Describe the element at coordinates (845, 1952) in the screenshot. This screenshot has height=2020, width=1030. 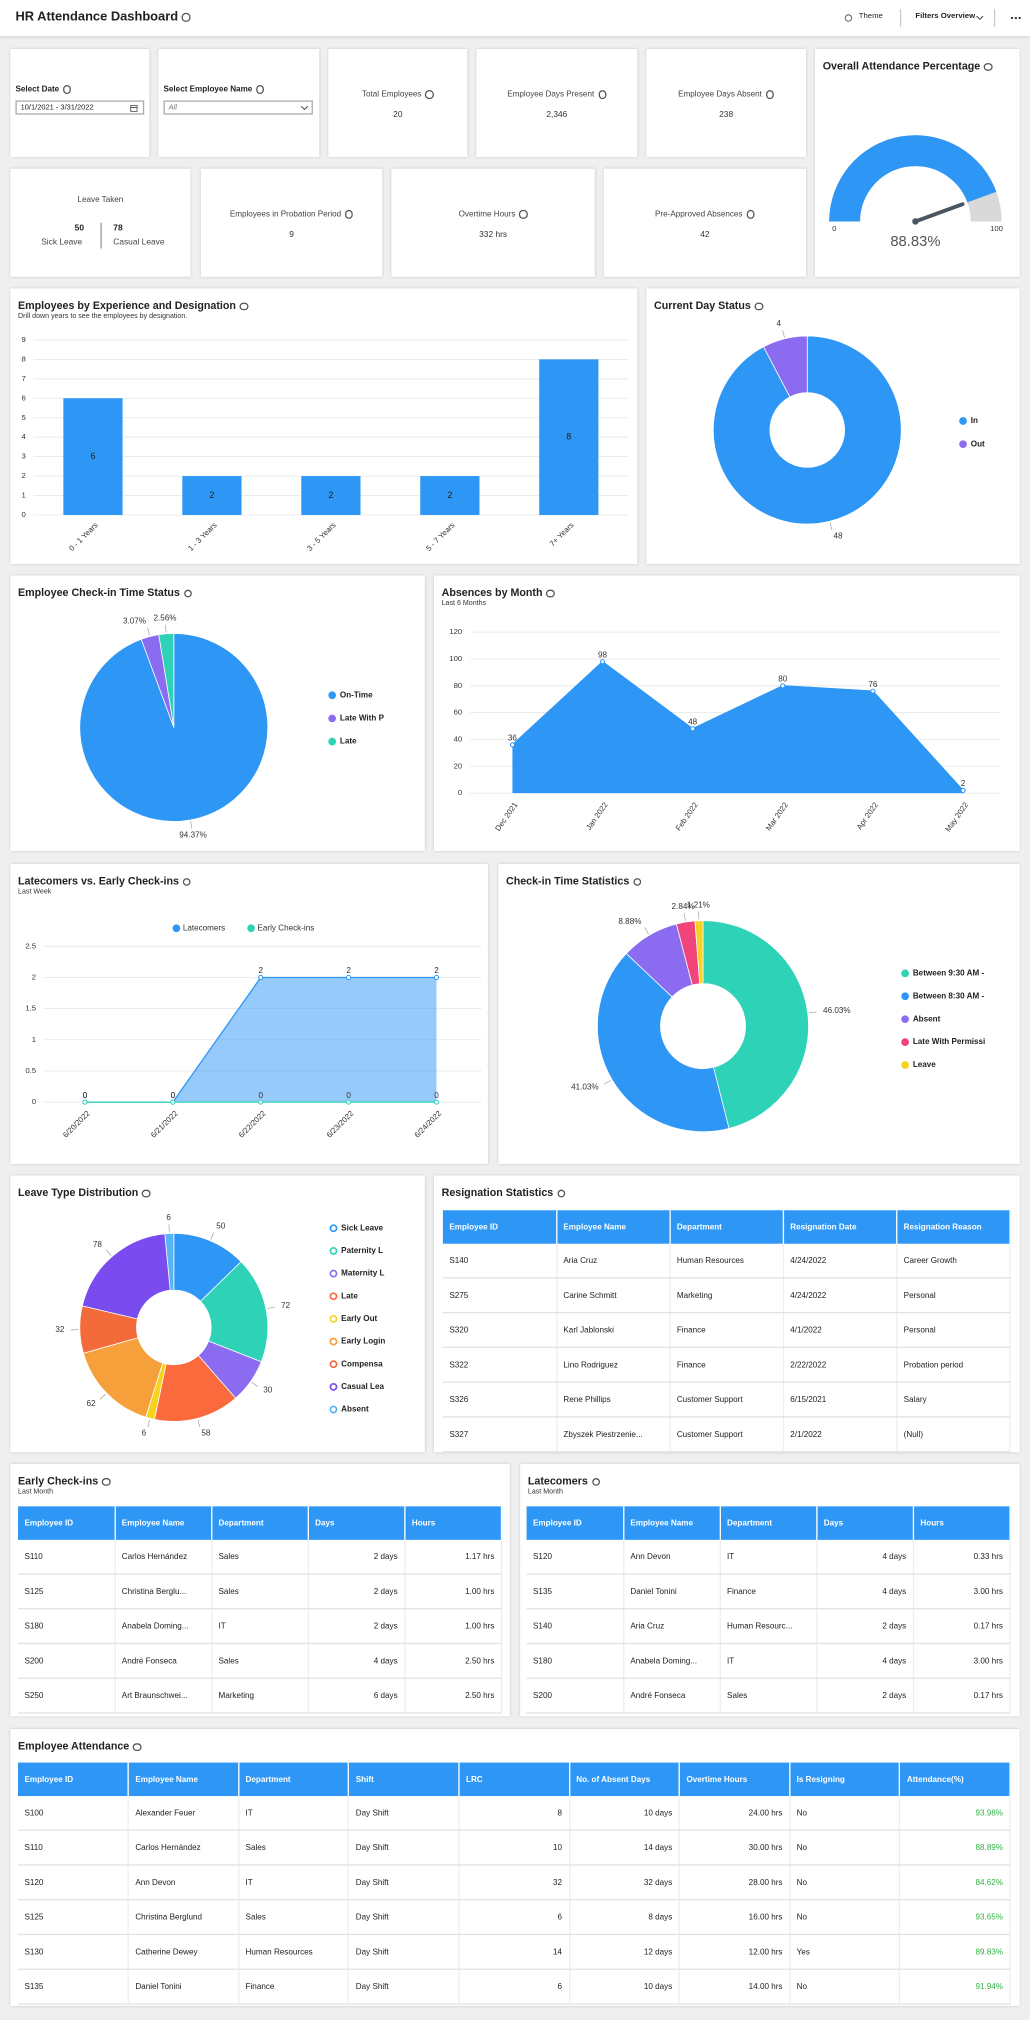
I see `table-cell: Yes` at that location.